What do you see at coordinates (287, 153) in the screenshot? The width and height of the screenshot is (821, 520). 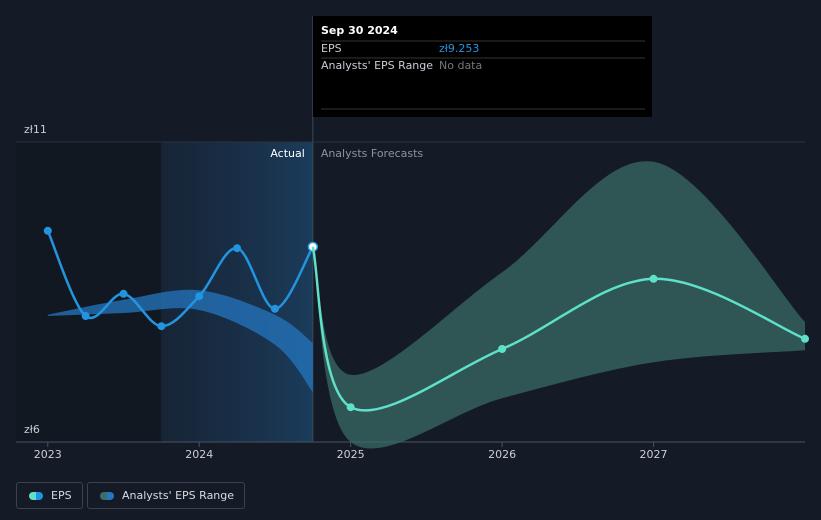 I see `region-label: Actual` at bounding box center [287, 153].